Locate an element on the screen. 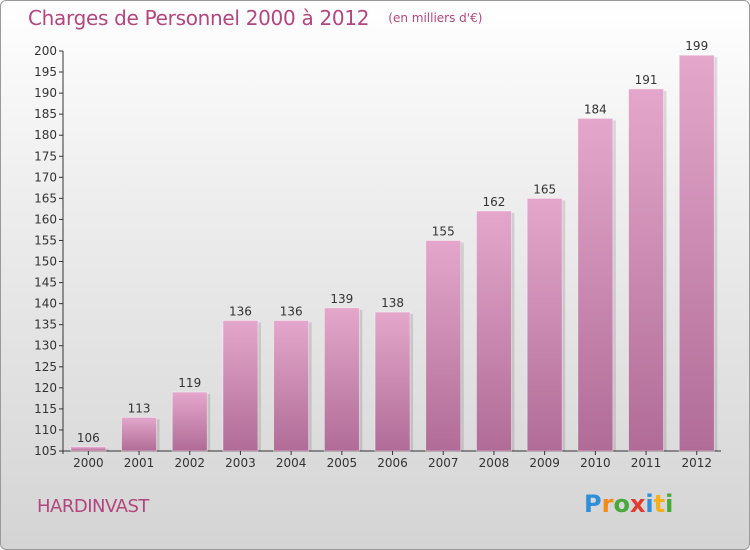 Image resolution: width=750 pixels, height=550 pixels. logo-letter: o is located at coordinates (621, 504).